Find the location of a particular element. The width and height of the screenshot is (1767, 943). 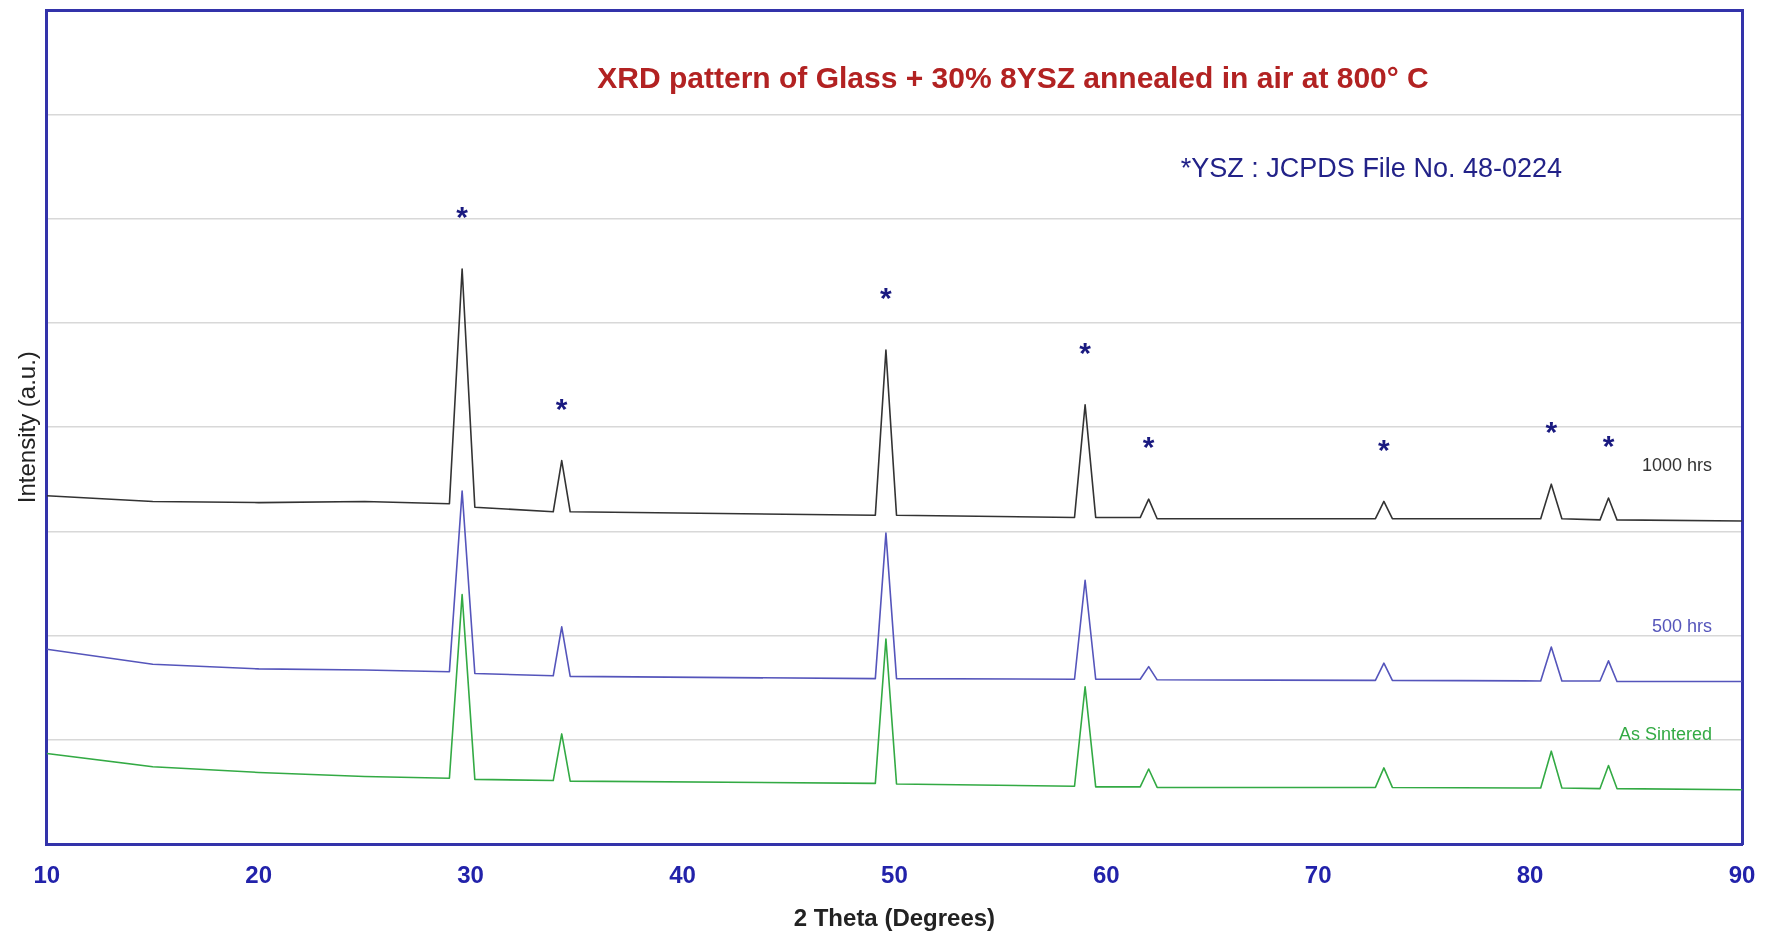

x-tick-label: 50 is located at coordinates (894, 875).